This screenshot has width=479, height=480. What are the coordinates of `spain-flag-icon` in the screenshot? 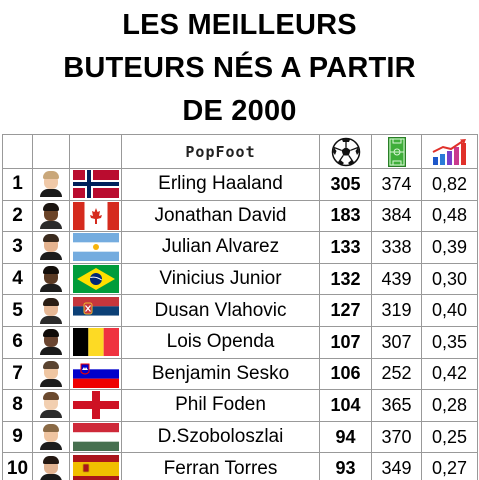 It's located at (95, 467).